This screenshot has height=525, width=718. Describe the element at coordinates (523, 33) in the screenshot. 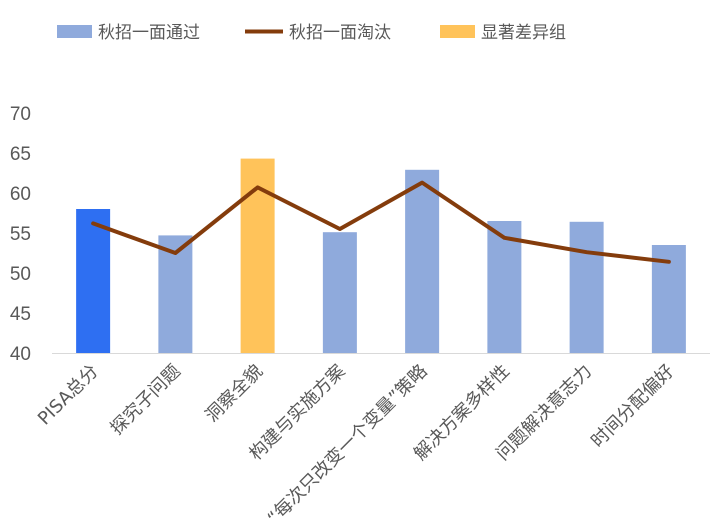

I see `legend-label: 显著差异组` at that location.